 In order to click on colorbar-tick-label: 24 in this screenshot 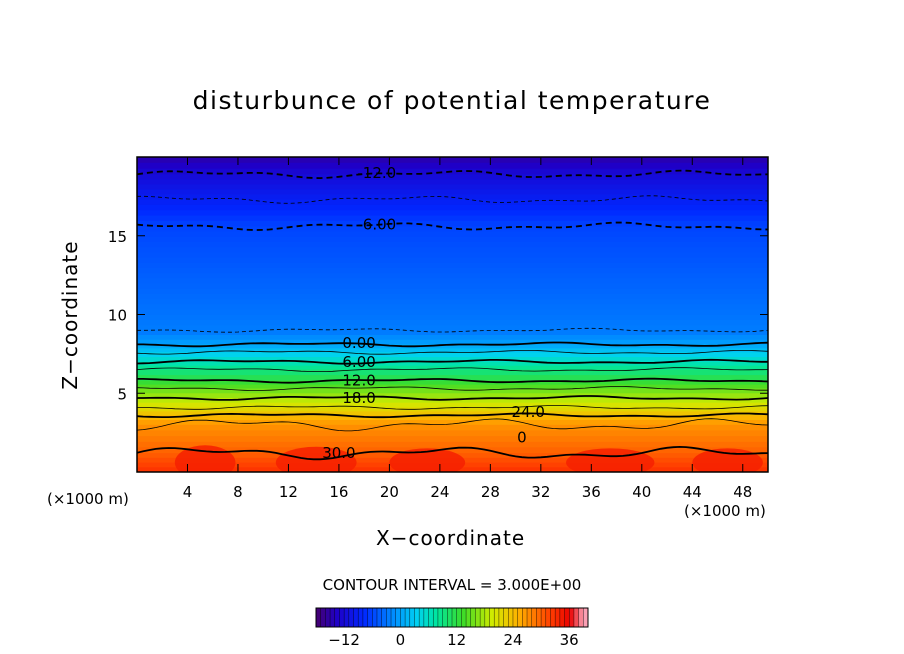, I will do `click(512, 640)`.